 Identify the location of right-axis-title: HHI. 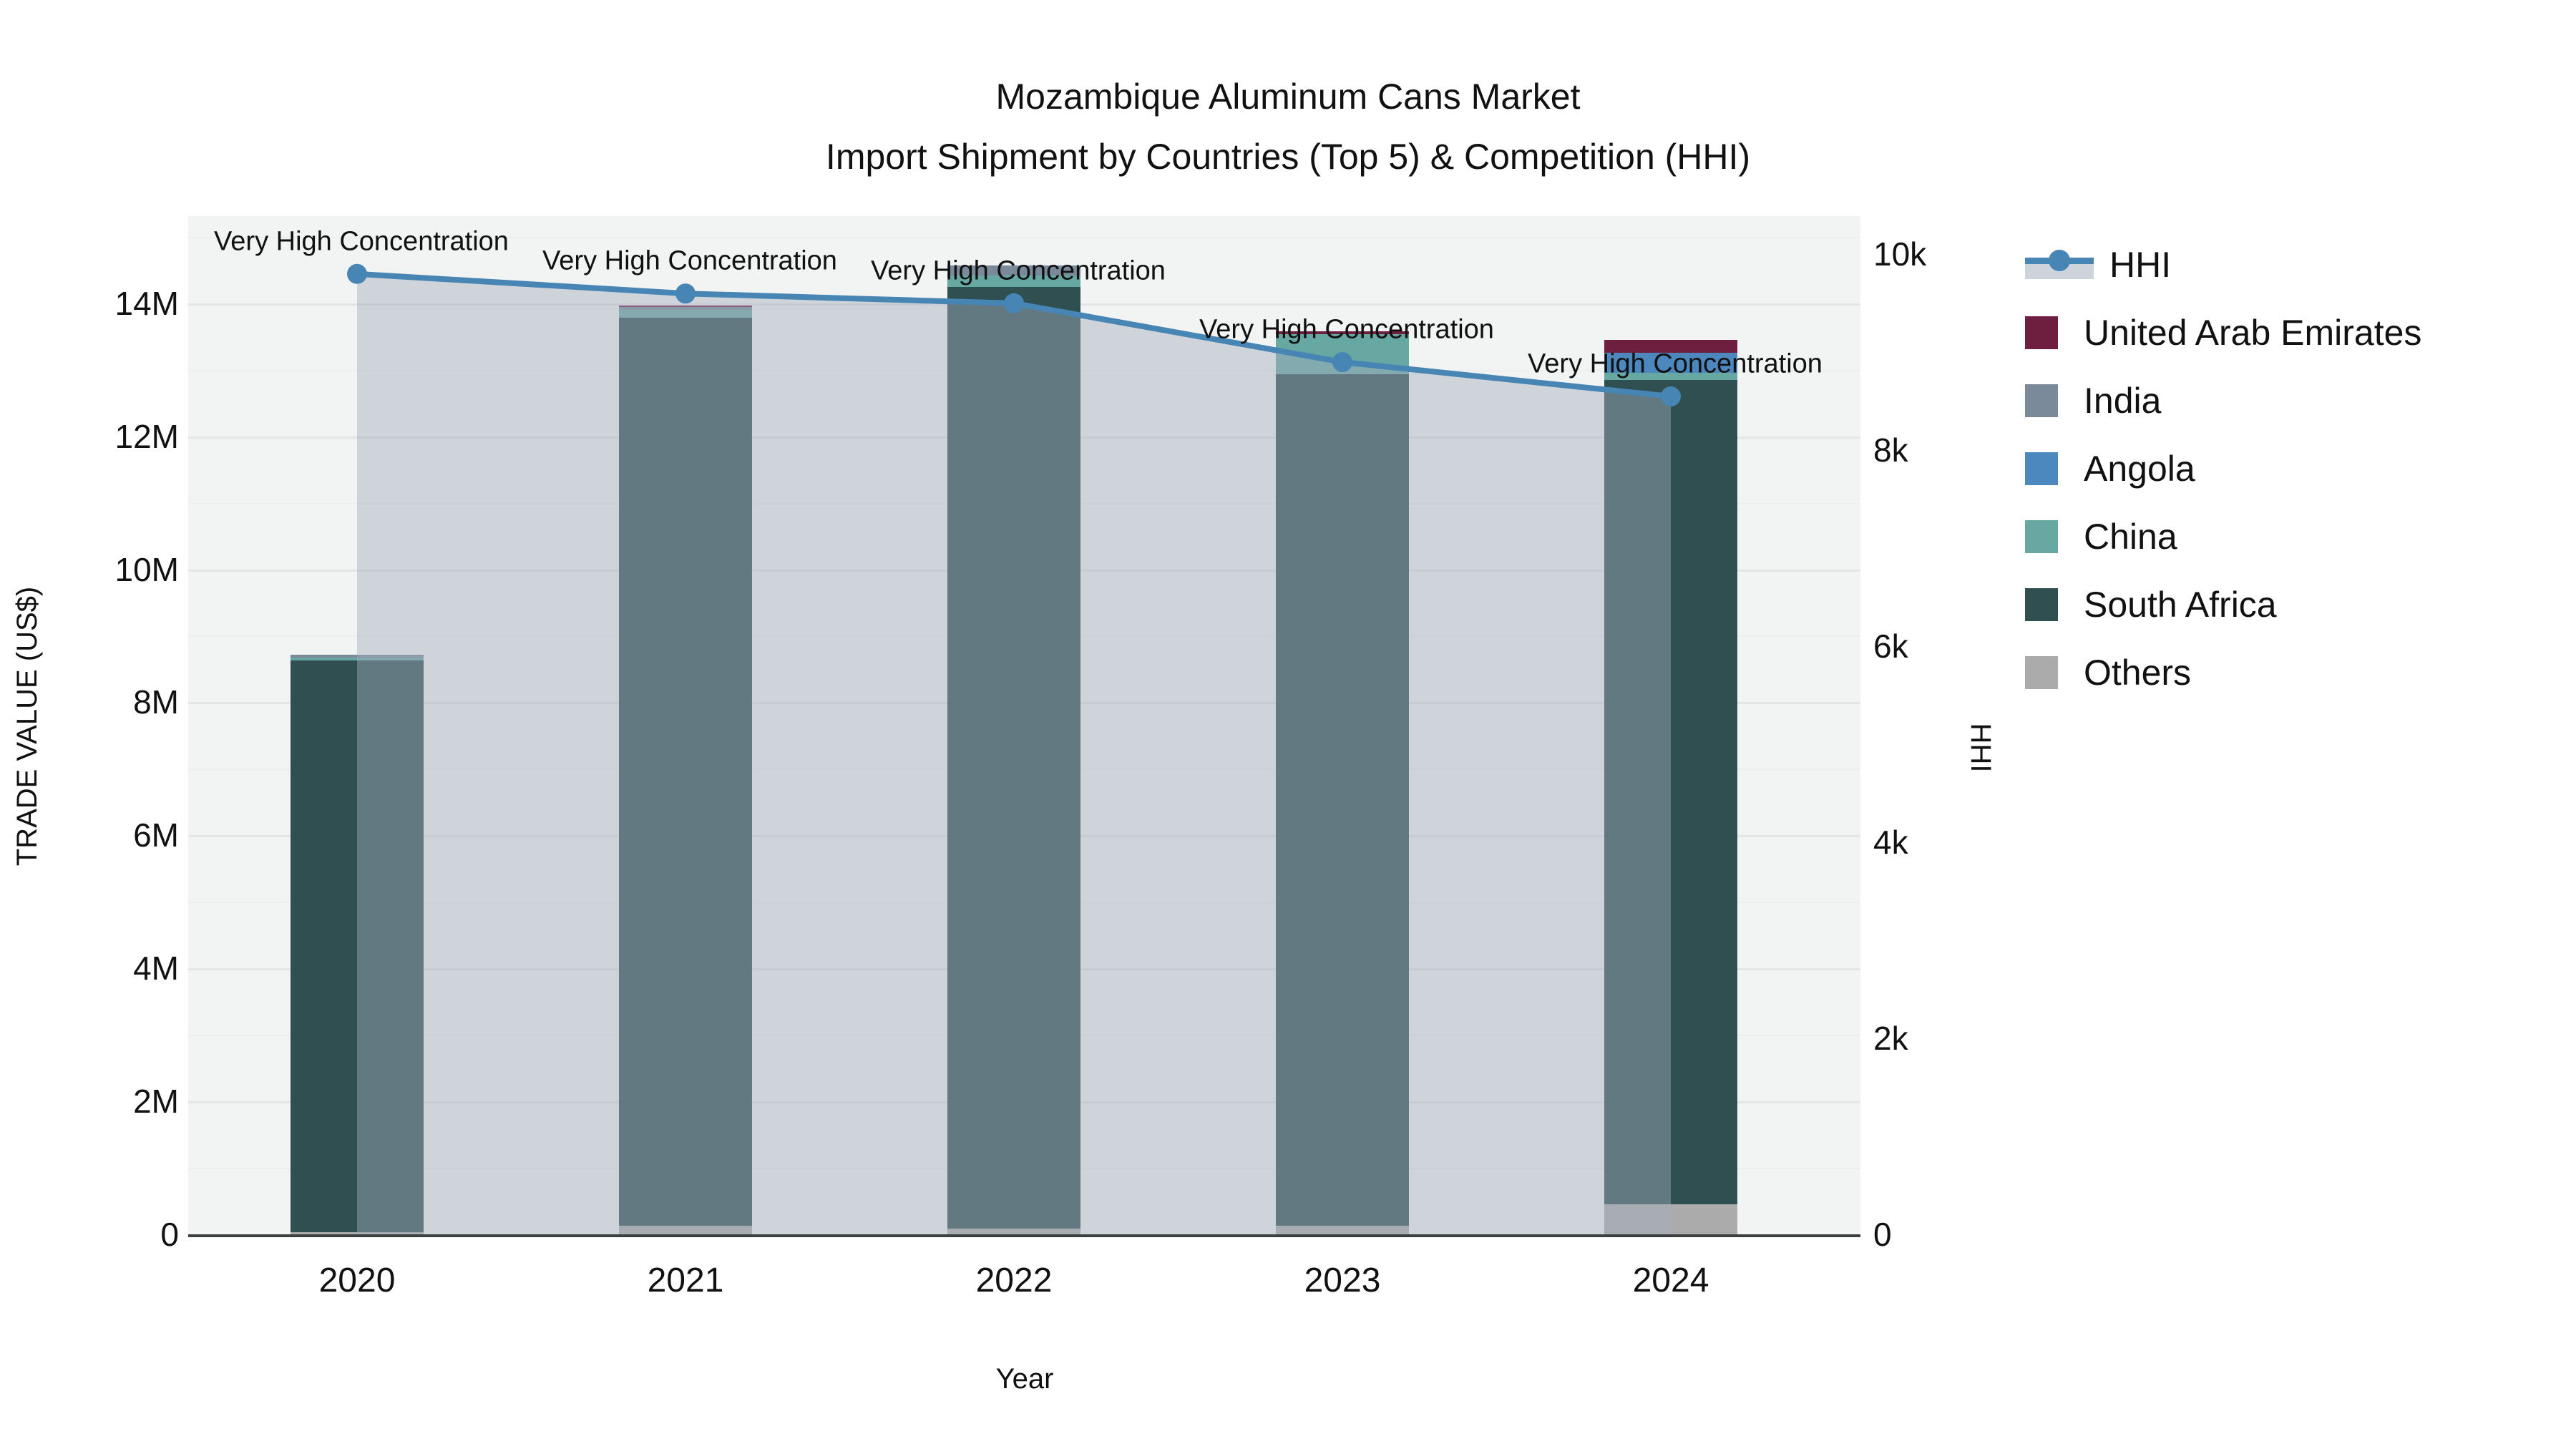
(1980, 748).